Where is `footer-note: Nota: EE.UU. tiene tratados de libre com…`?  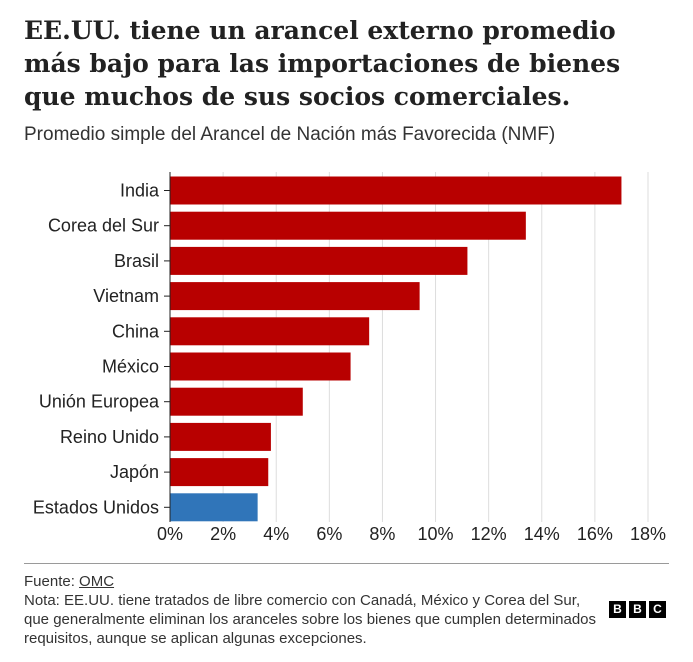 footer-note: Nota: EE.UU. tiene tratados de libre com… is located at coordinates (310, 619).